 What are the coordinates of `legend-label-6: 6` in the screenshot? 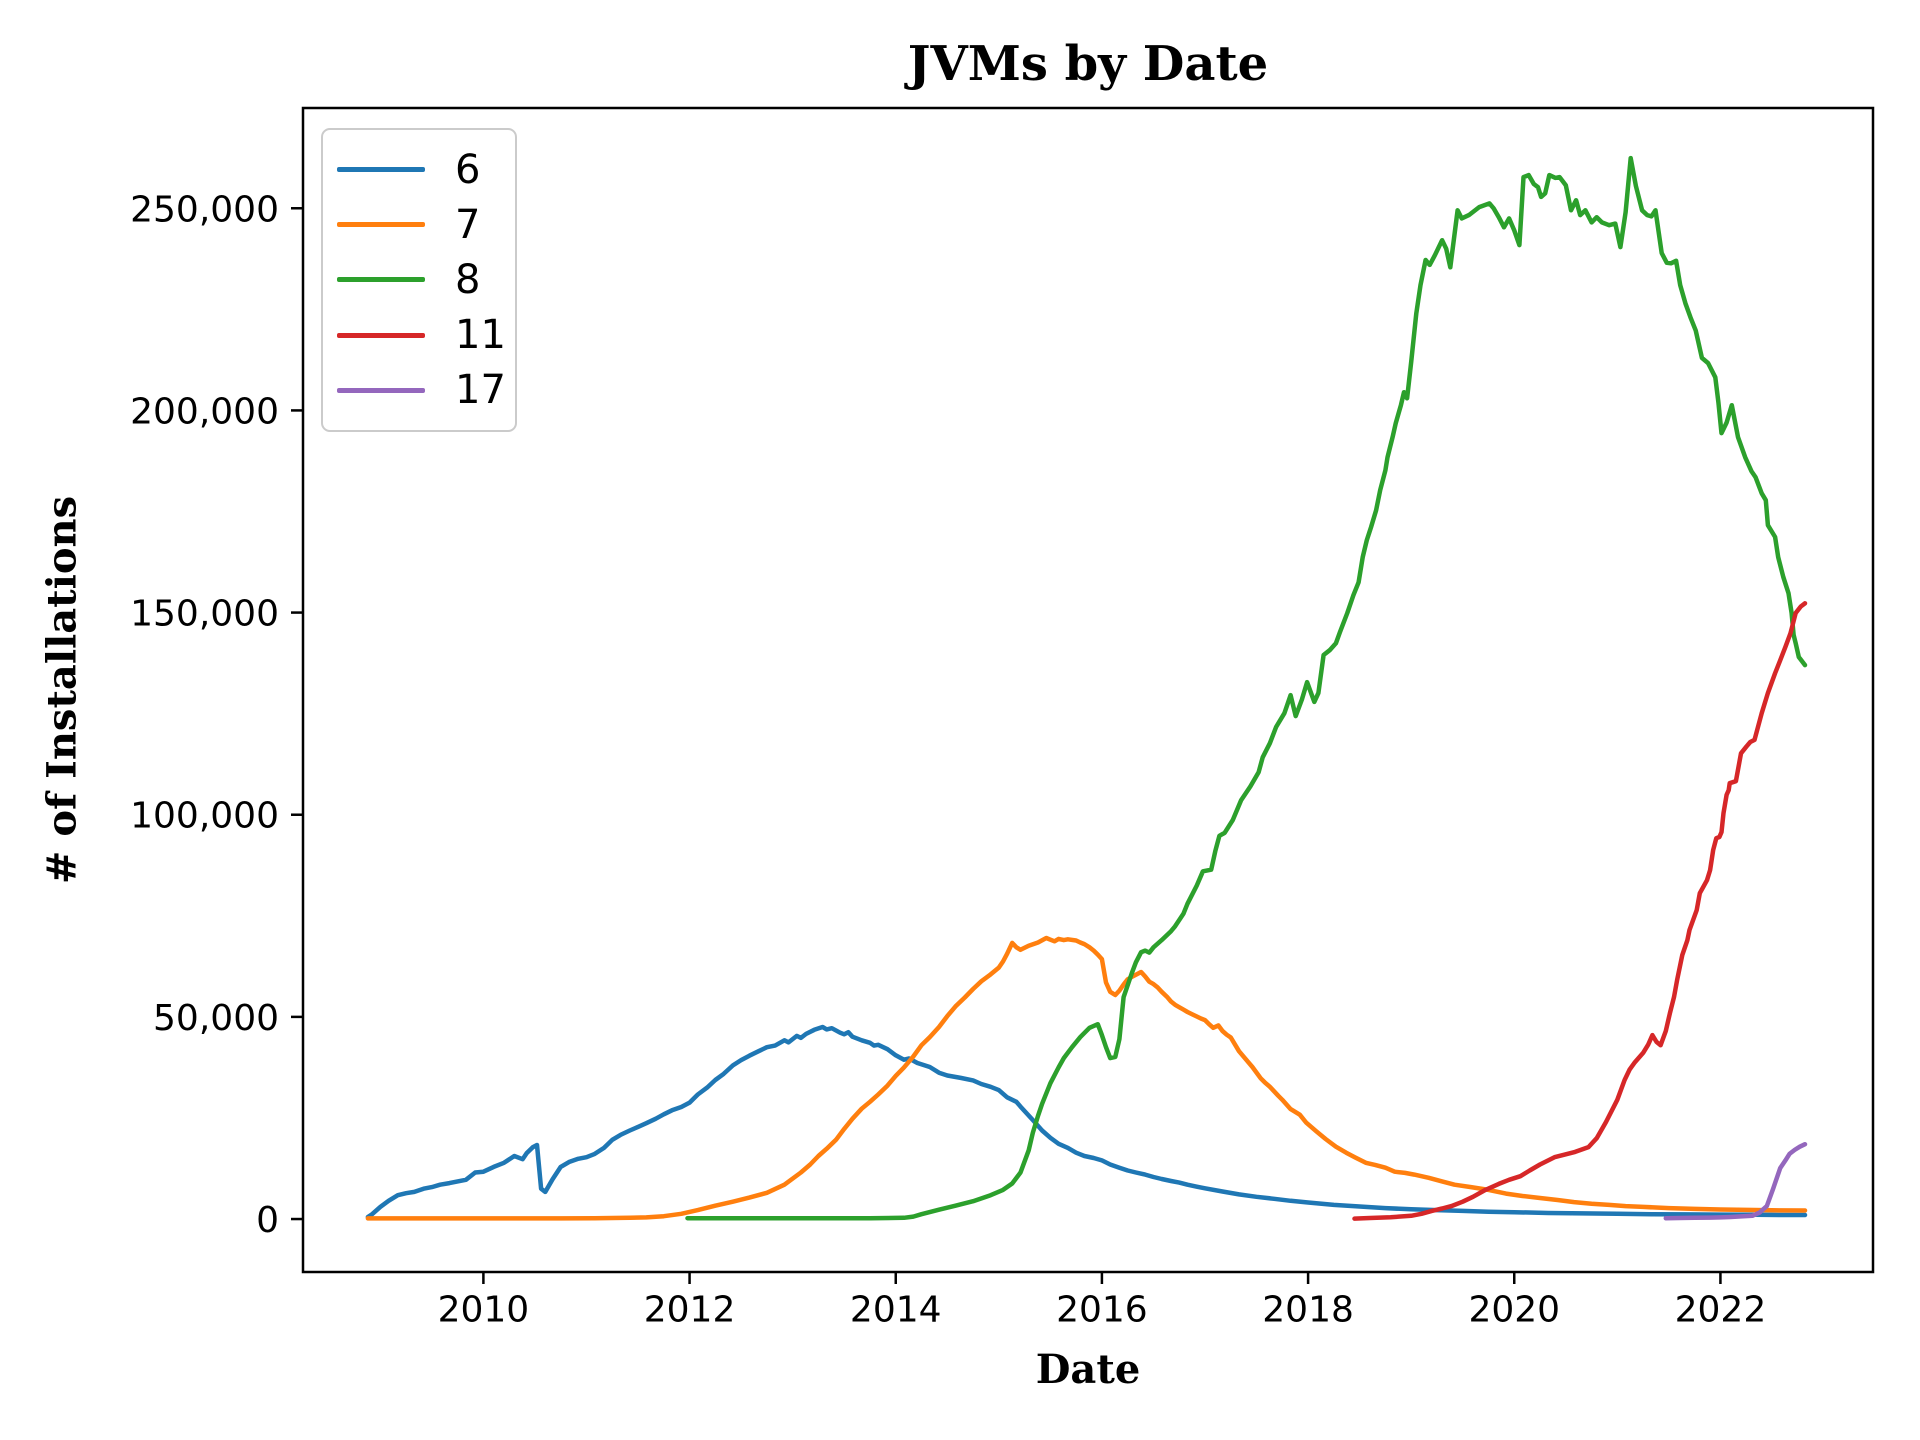 It's located at (468, 169).